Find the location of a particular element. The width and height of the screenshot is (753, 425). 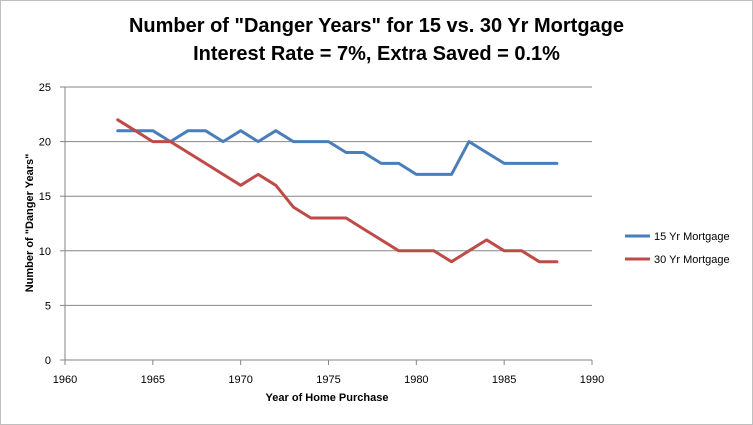

chart-subtitle: Interest Rate = 7%, Extra Saved = 0.1% is located at coordinates (376, 54).